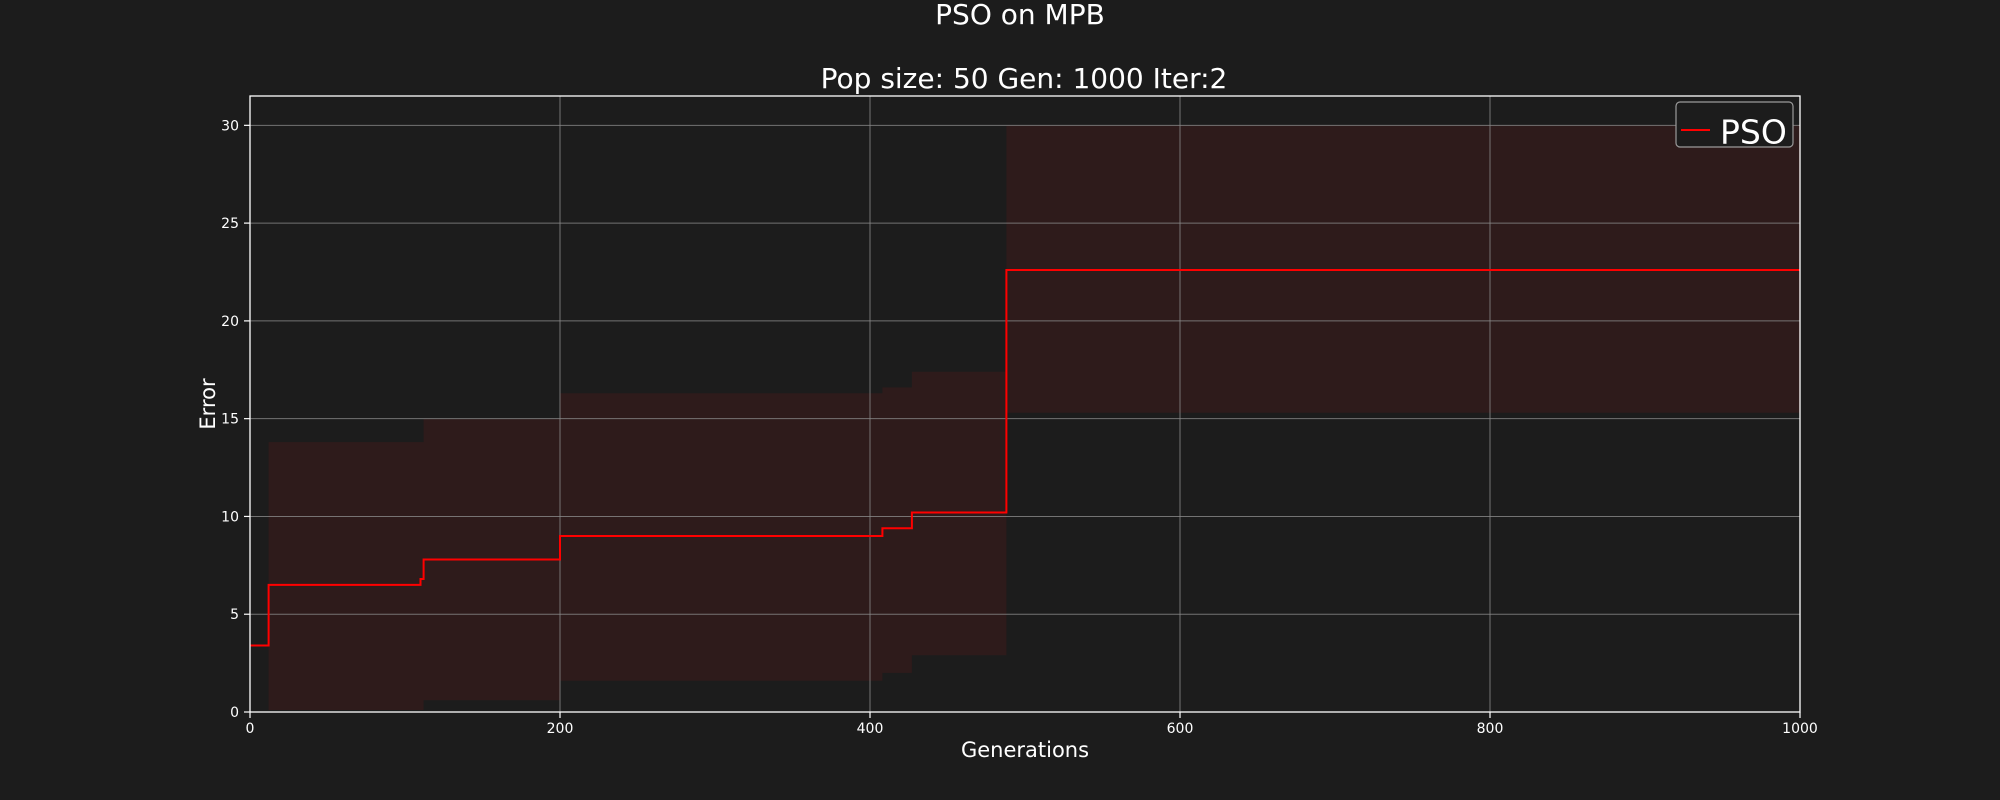 This screenshot has height=800, width=2000. Describe the element at coordinates (1020, 15) in the screenshot. I see `chart-title: PSO on MPB` at that location.